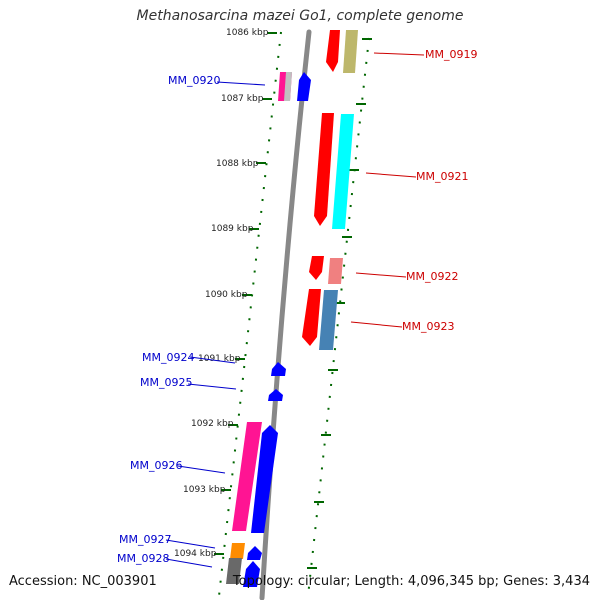 The height and width of the screenshot is (600, 600). What do you see at coordinates (304, 86) in the screenshot?
I see `gene-MM_0920-cds` at bounding box center [304, 86].